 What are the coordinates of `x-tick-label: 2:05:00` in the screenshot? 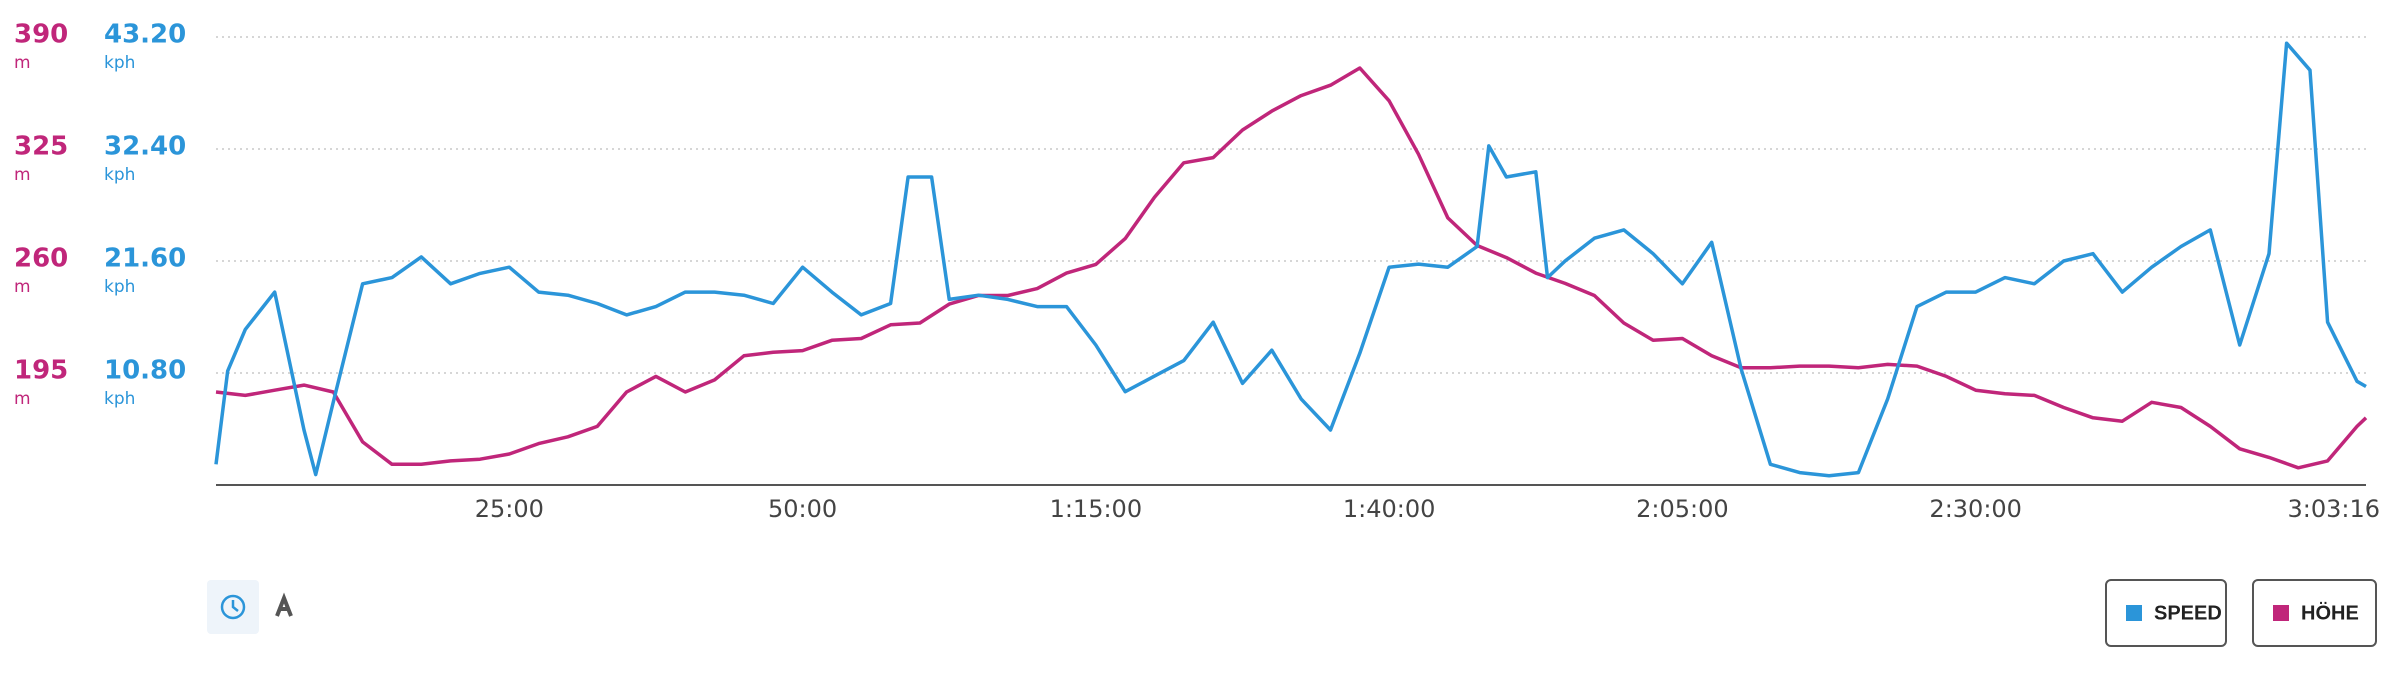 It's located at (1682, 509).